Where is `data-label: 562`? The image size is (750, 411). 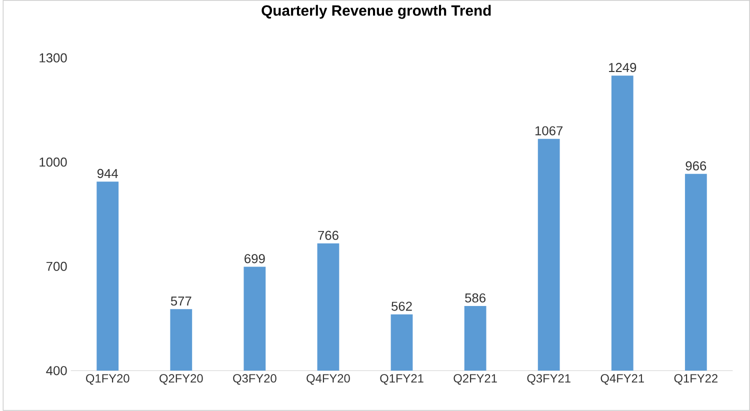
data-label: 562 is located at coordinates (402, 306).